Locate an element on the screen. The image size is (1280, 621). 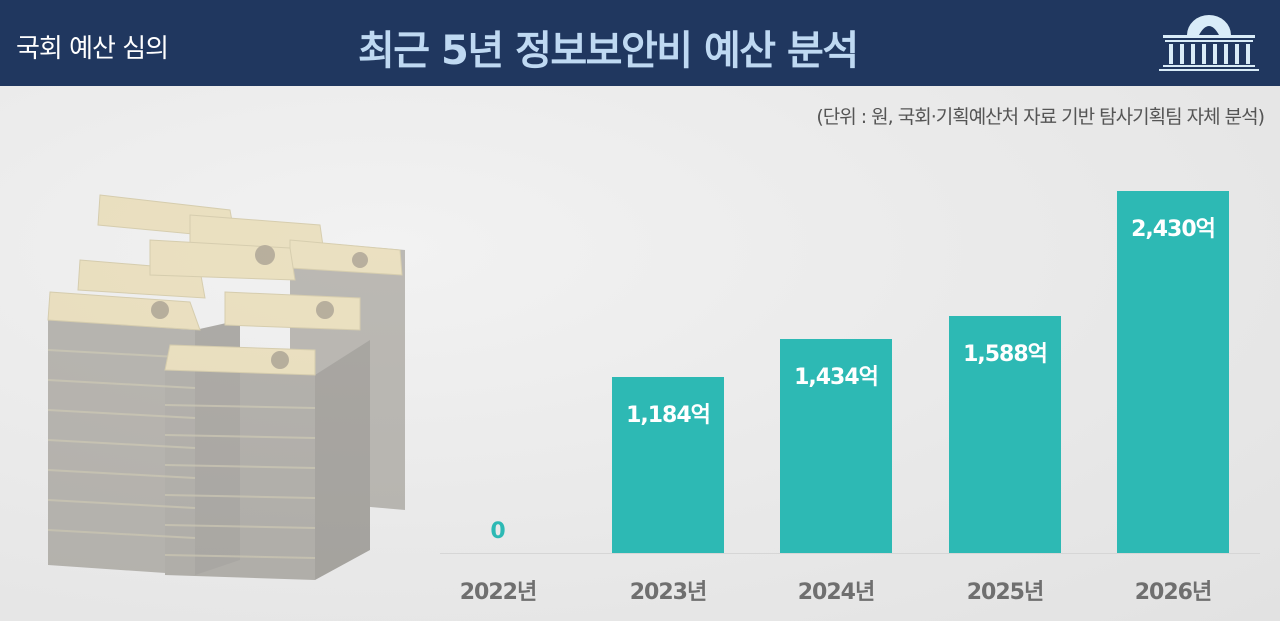
x-label-2026: 2026년 is located at coordinates (1173, 592).